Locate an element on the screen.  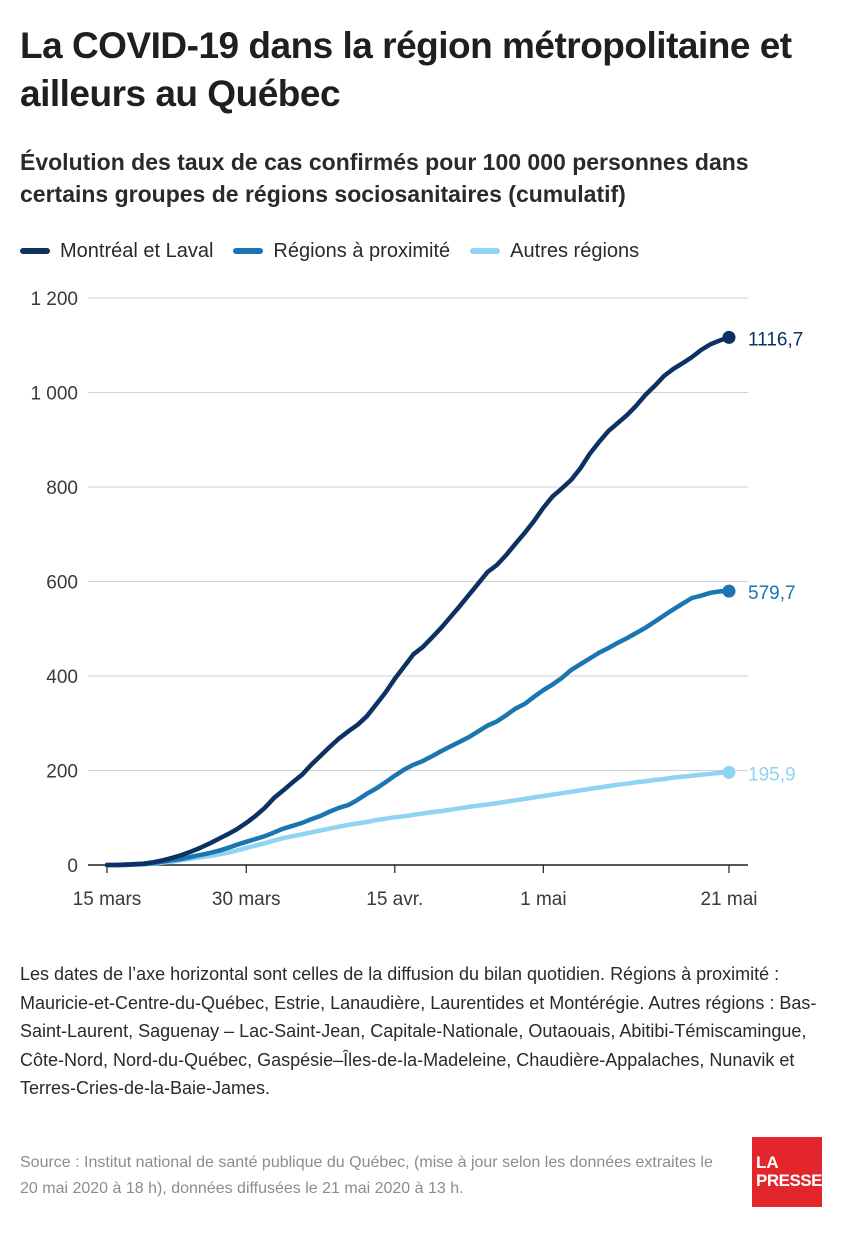
legend-item-autres-regions: Autres régions is located at coordinates (554, 251).